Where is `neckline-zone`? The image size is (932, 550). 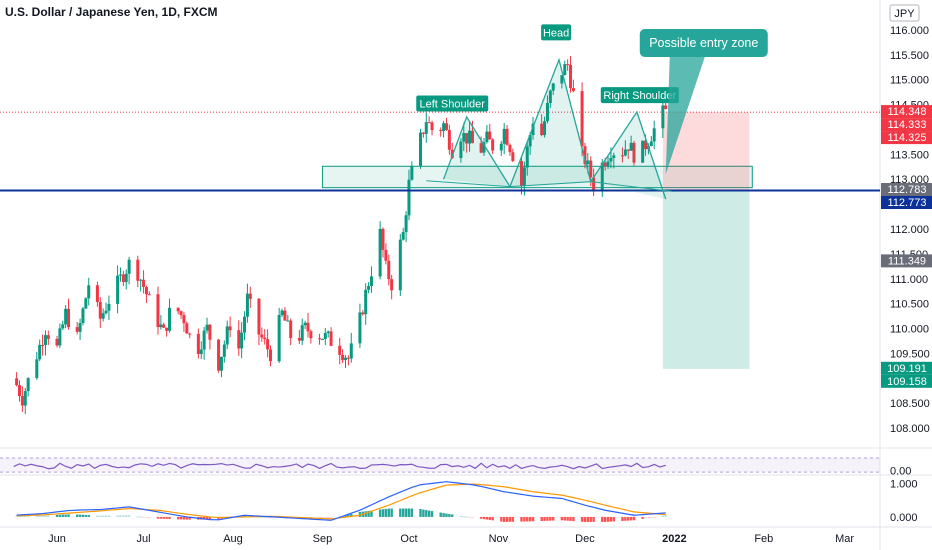 neckline-zone is located at coordinates (537, 177).